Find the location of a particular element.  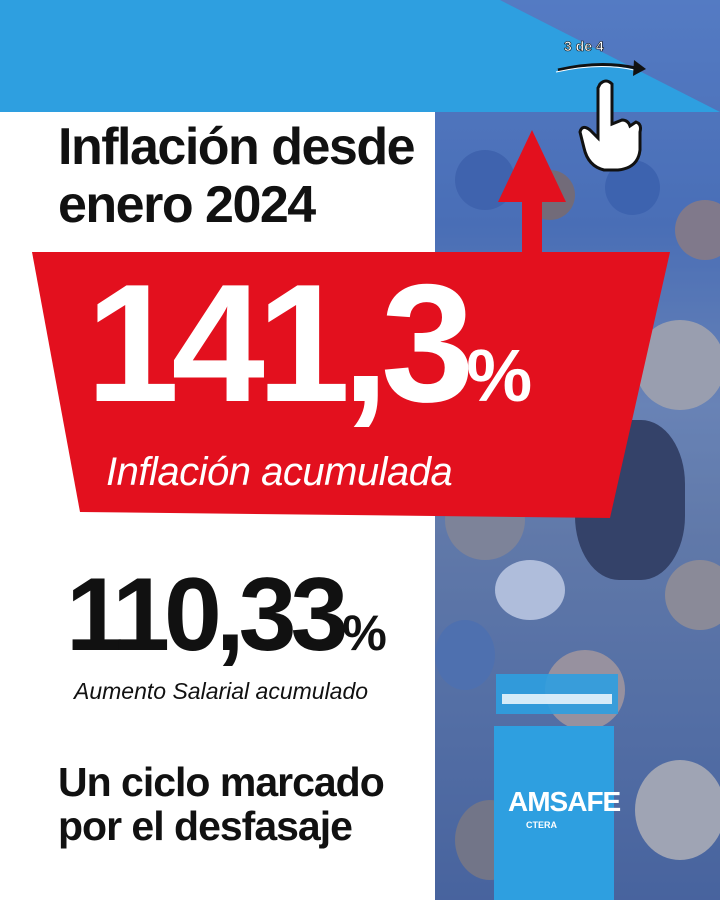

salary-unit: % is located at coordinates (364, 633).